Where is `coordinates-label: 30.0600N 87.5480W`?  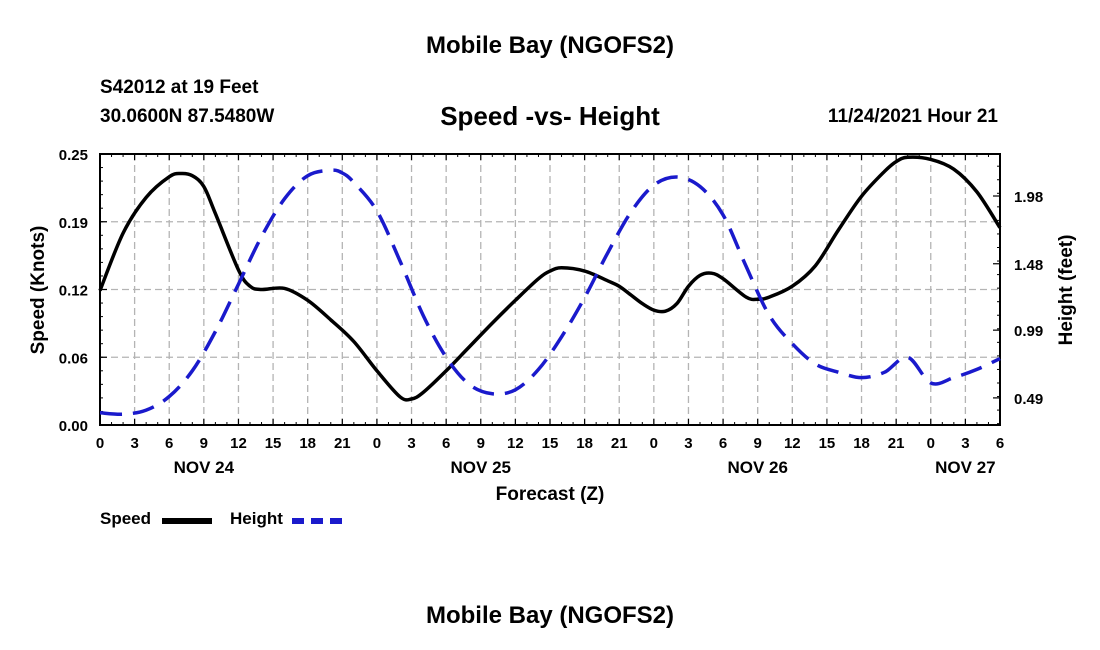
coordinates-label: 30.0600N 87.5480W is located at coordinates (187, 116).